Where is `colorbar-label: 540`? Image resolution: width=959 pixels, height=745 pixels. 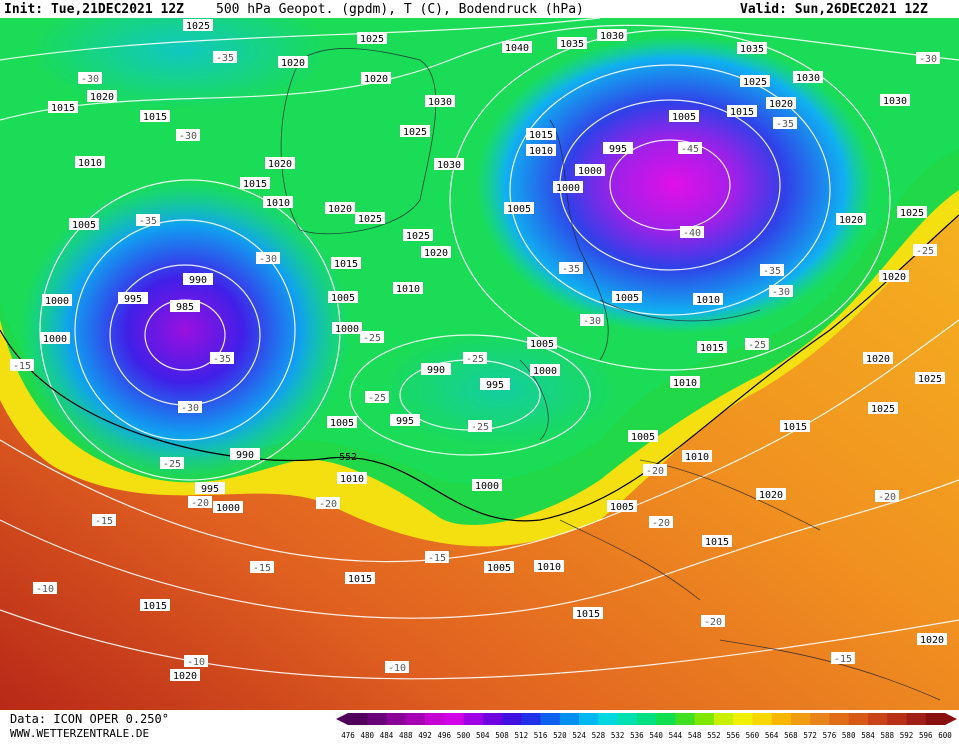
colorbar-label: 540 is located at coordinates (656, 735).